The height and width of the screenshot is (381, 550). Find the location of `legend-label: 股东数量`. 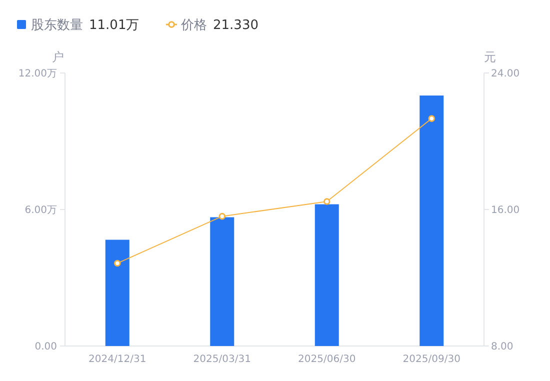

legend-label: 股东数量 is located at coordinates (57, 25).